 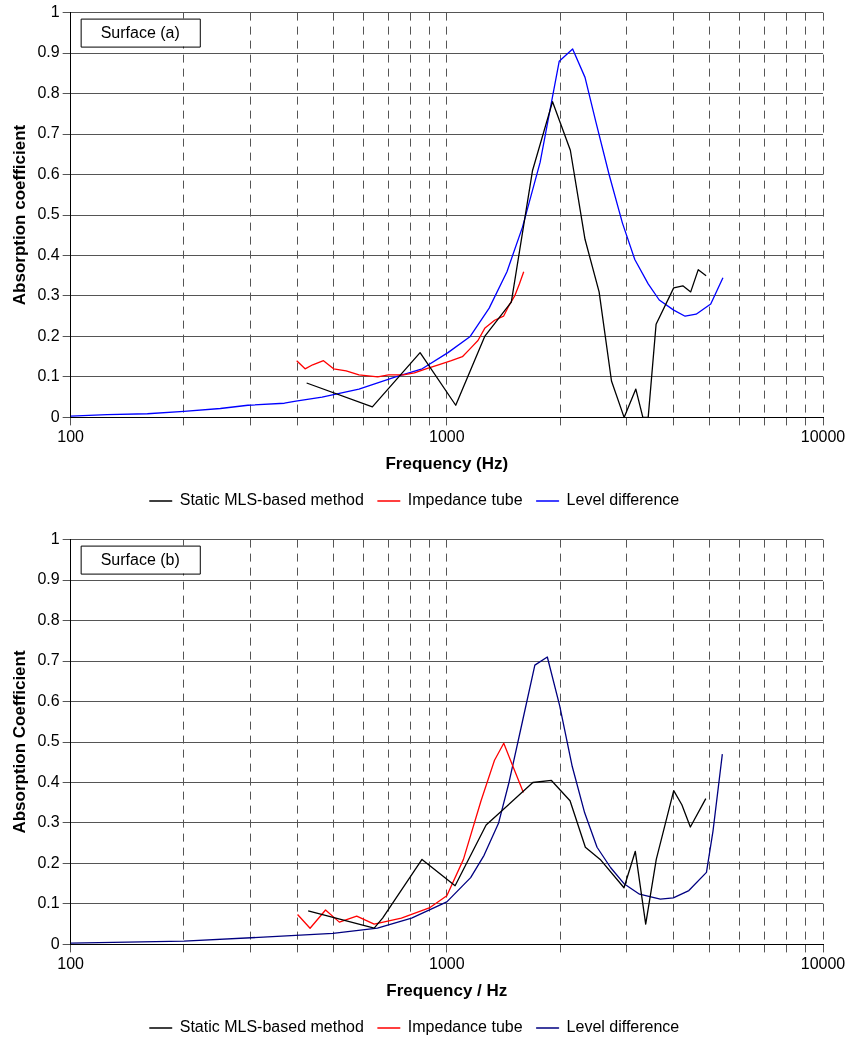 What do you see at coordinates (19, 215) in the screenshot?
I see `y-axis-title: Absorption coefficient` at bounding box center [19, 215].